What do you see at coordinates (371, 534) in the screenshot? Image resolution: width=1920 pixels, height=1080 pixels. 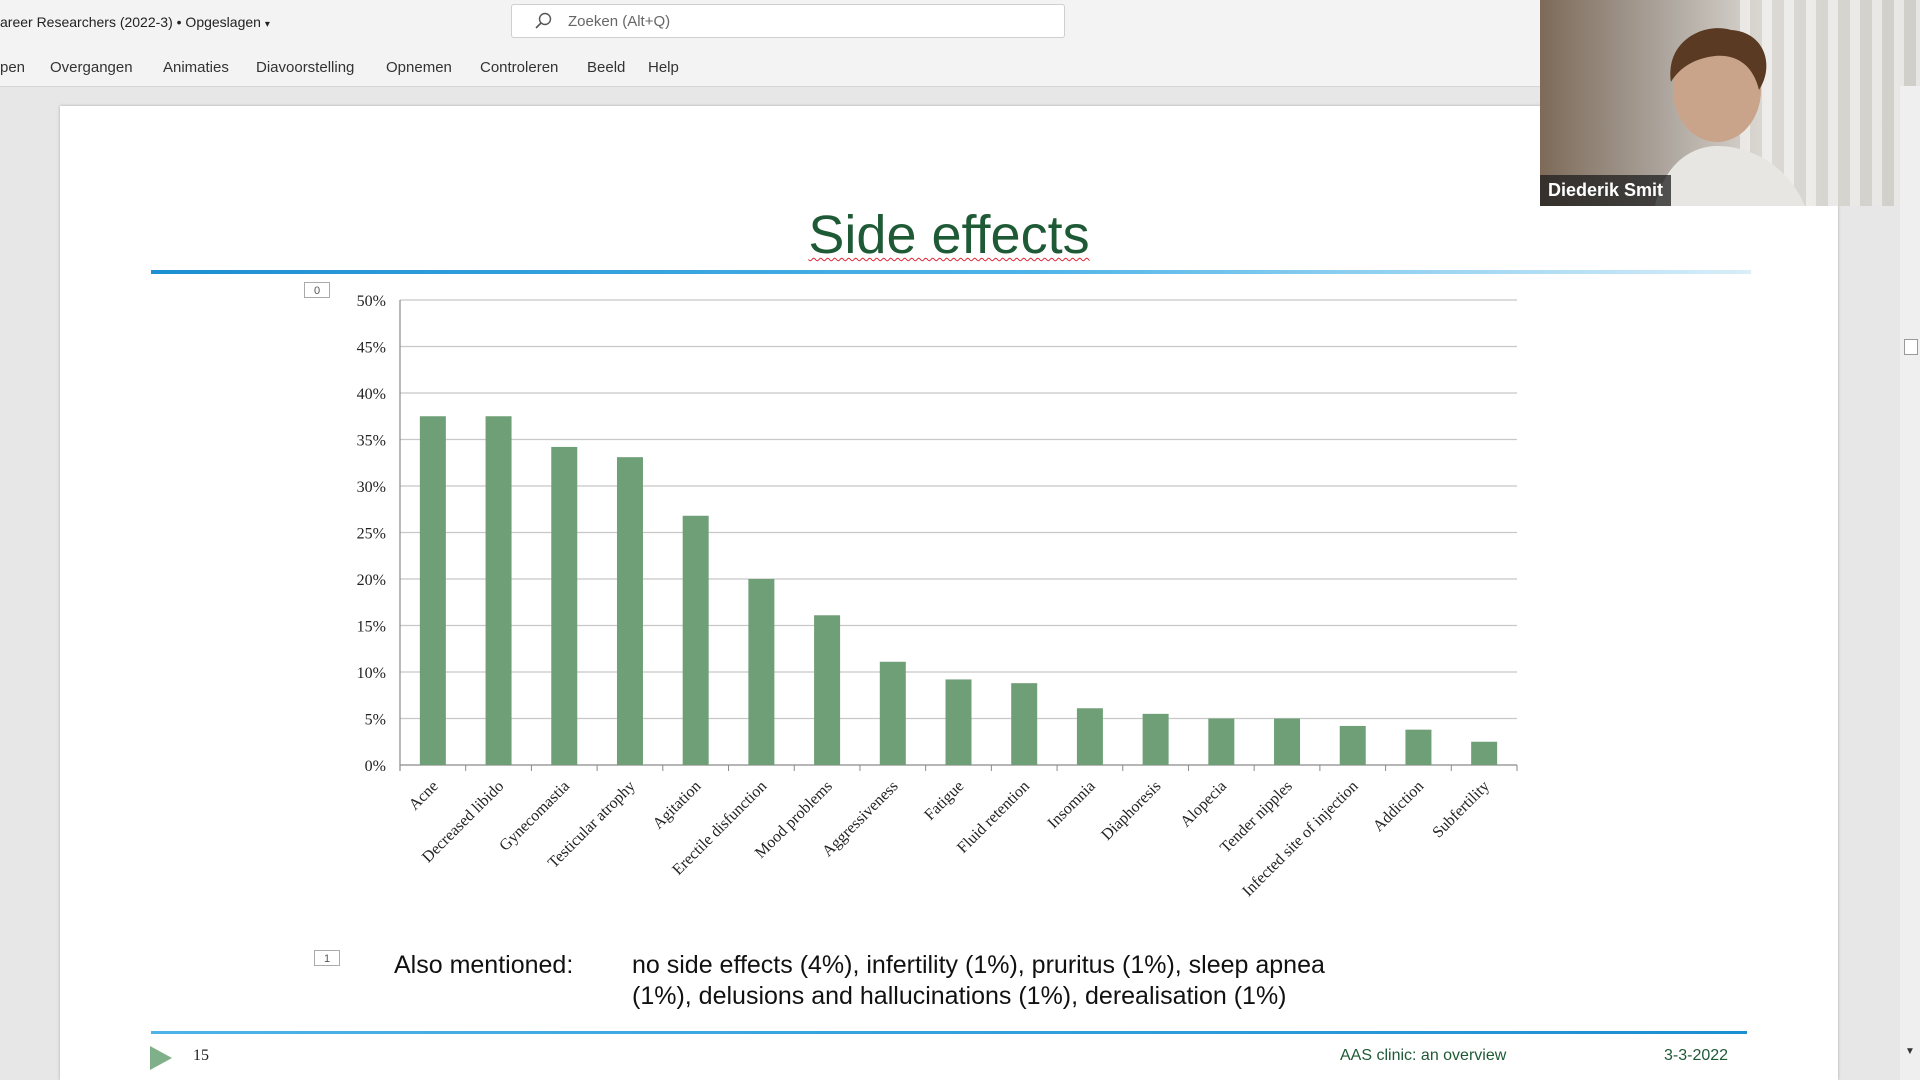 I see `y-tick-label: 25%` at bounding box center [371, 534].